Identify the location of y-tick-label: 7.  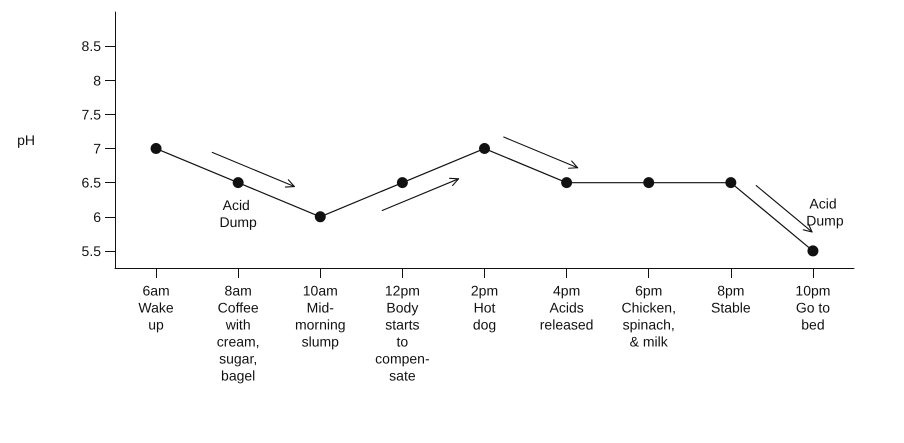
(97, 148).